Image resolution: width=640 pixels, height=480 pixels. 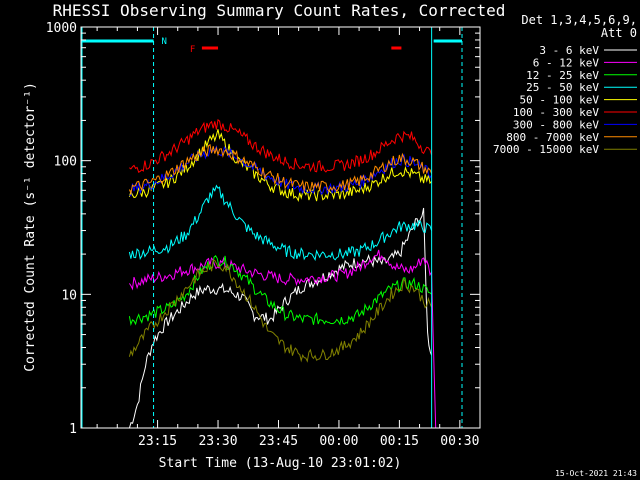 What do you see at coordinates (280, 463) in the screenshot?
I see `x-axis-label: Start Time (13-Aug-10 23:01:02)` at bounding box center [280, 463].